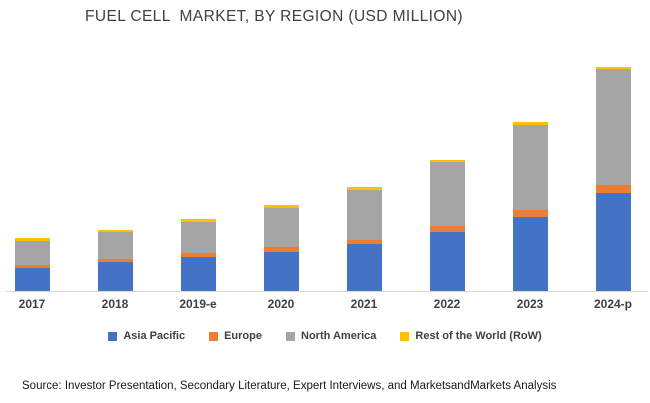 This screenshot has width=650, height=403. What do you see at coordinates (198, 304) in the screenshot?
I see `x-axis-label-2019-e: 2019-e` at bounding box center [198, 304].